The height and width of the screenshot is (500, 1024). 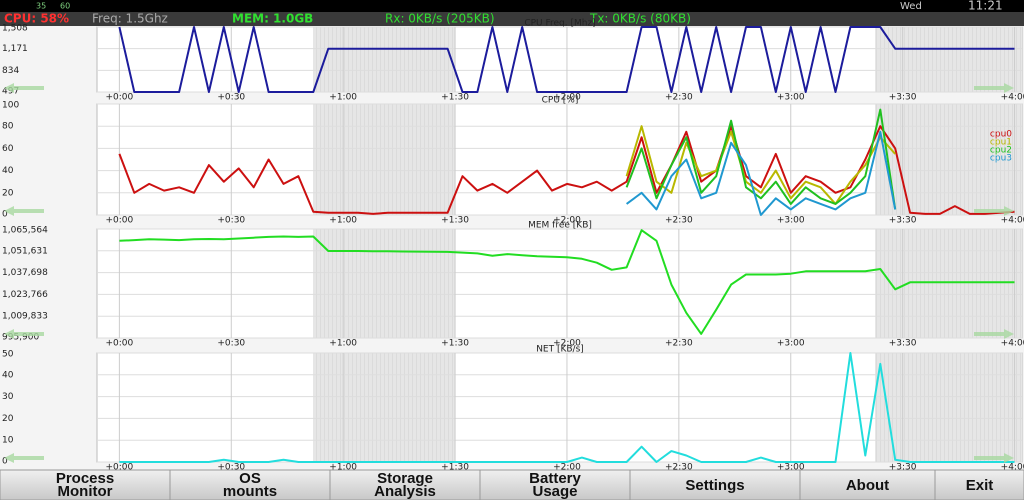 I want to click on nav-button: Exit, so click(x=979, y=484).